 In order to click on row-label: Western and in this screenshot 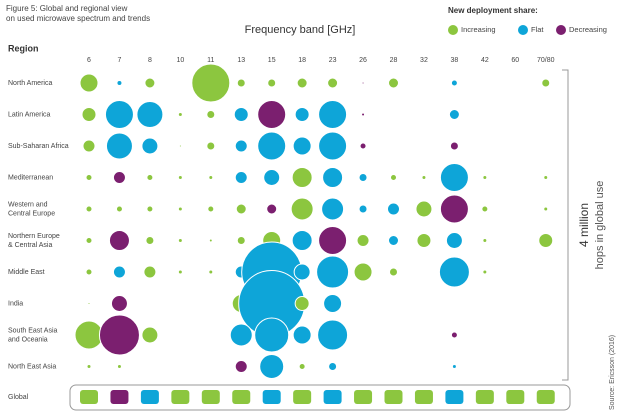, I will do `click(28, 204)`.